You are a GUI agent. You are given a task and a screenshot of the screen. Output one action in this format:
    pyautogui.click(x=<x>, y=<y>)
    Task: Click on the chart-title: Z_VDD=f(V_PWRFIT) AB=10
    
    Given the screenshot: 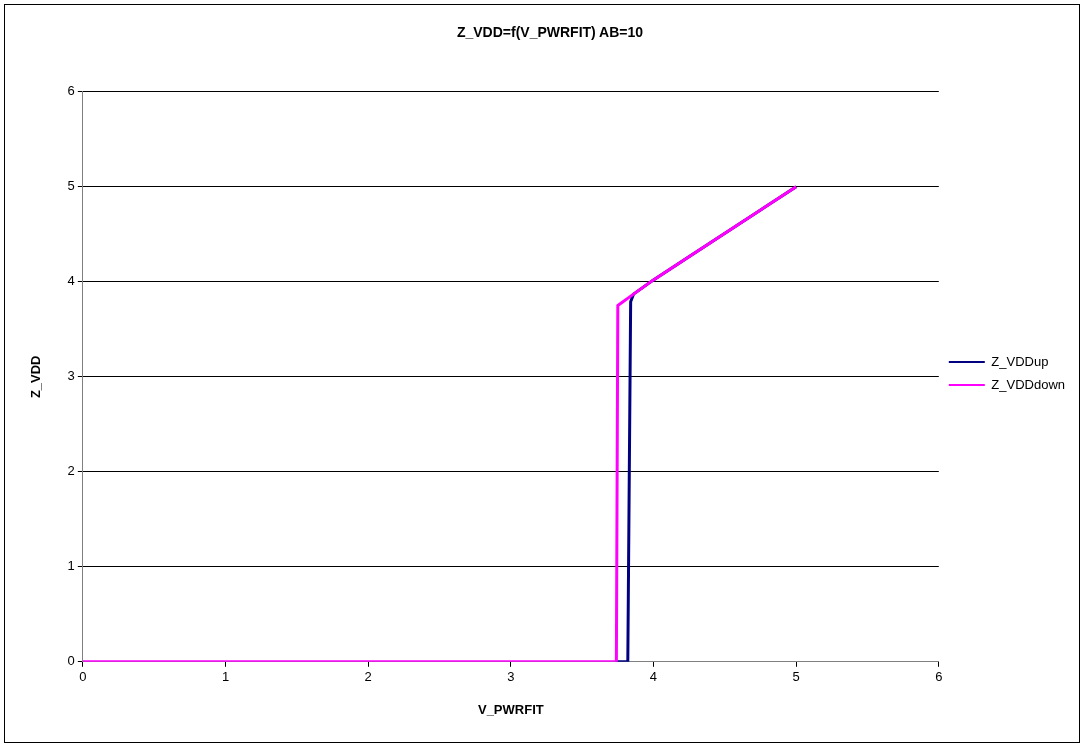 What is the action you would take?
    pyautogui.click(x=550, y=32)
    